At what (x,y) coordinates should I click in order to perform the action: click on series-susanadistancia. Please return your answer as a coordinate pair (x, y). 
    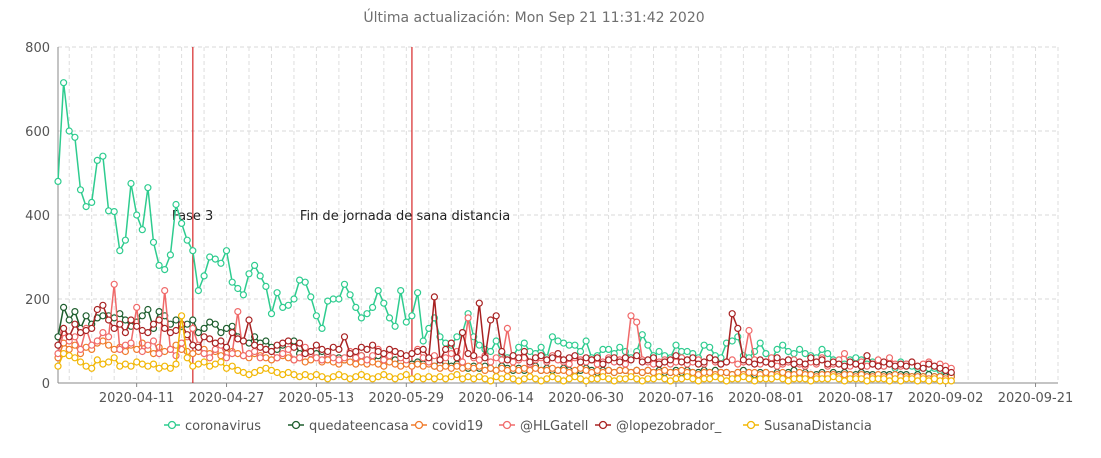
    Looking at the image, I should click on (504, 348).